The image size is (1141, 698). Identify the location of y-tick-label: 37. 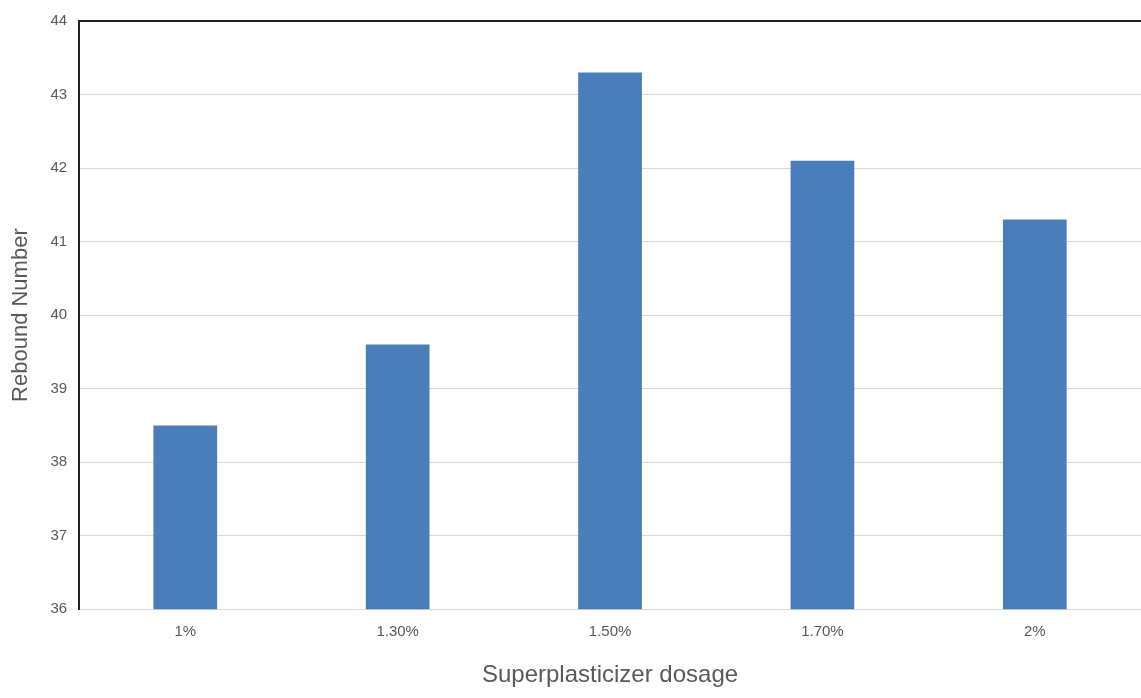
(59, 534).